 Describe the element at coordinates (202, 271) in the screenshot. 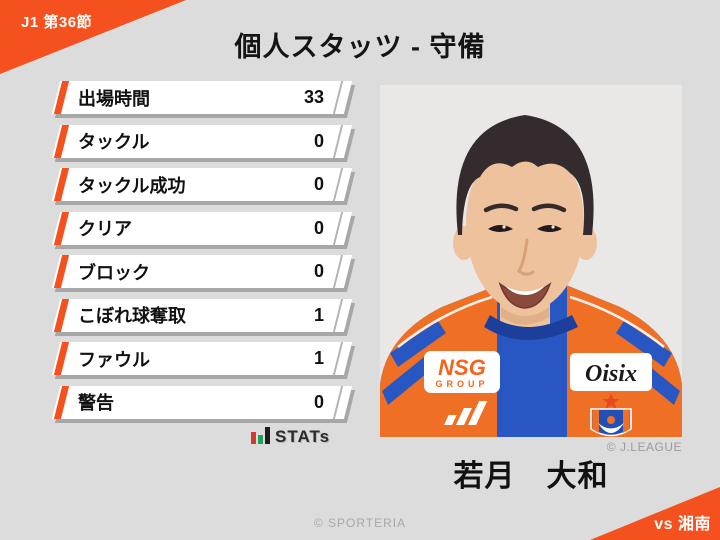

I see `stat-row-blocks: ブロック 0` at that location.